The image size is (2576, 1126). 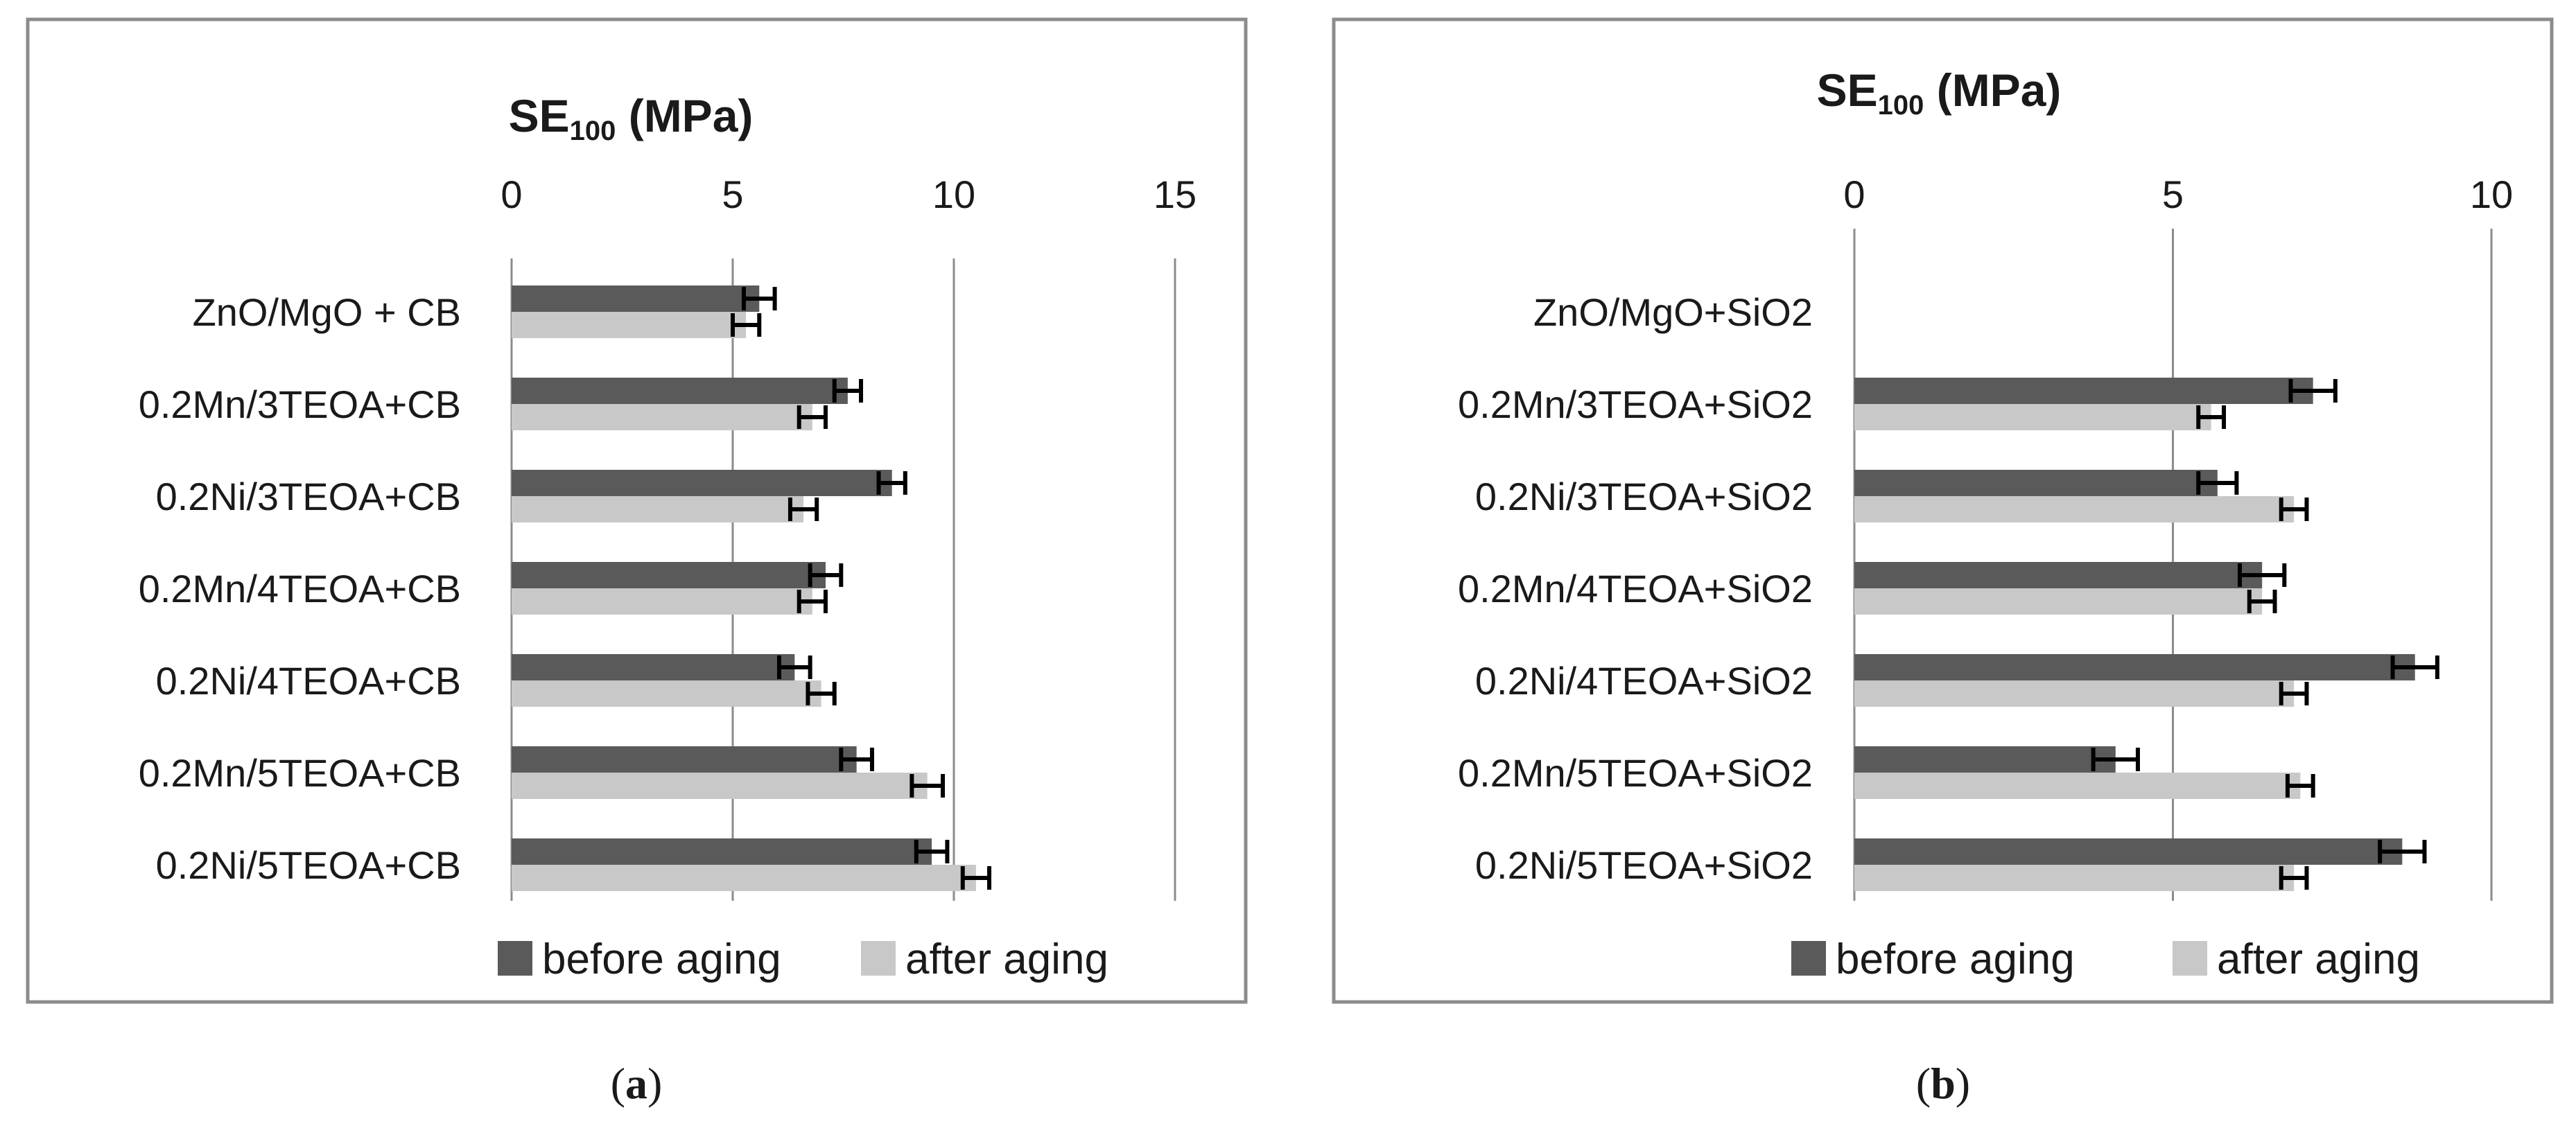 What do you see at coordinates (2105, 959) in the screenshot?
I see `panel-b-legend: before aging after aging` at bounding box center [2105, 959].